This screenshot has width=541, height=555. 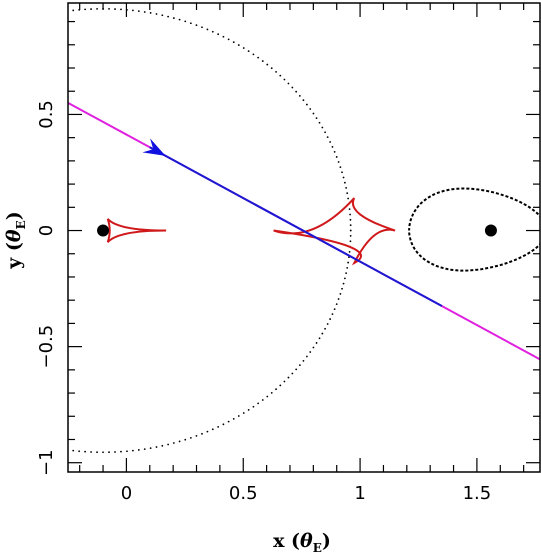 What do you see at coordinates (46, 347) in the screenshot?
I see `y-tick-label: −0.5` at bounding box center [46, 347].